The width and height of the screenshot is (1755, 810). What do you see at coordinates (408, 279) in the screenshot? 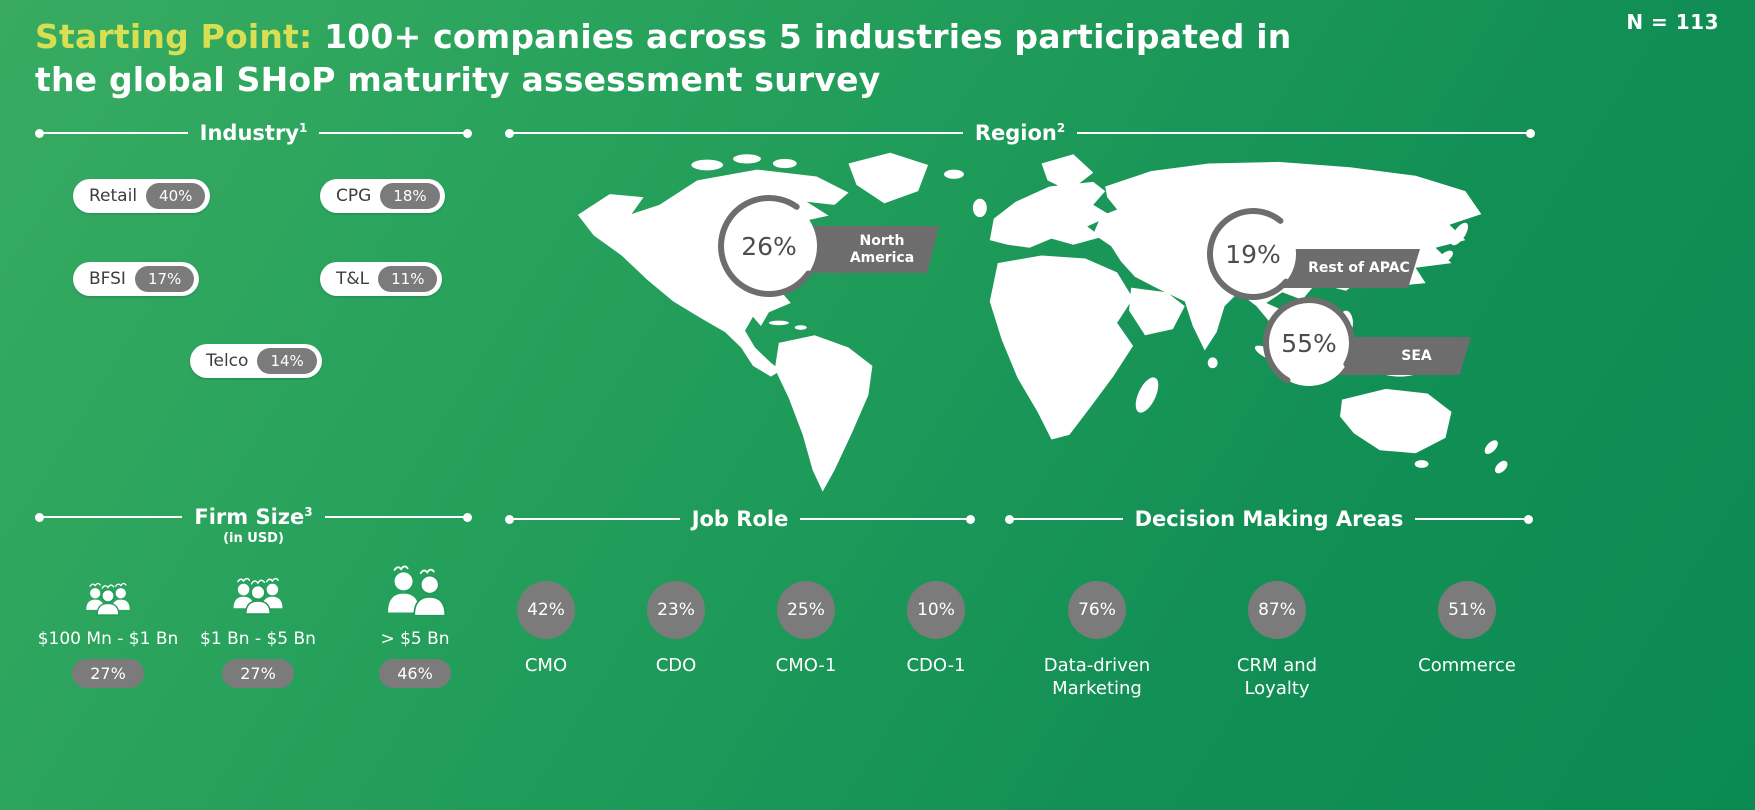
I see `industry-pill-value: 11%` at bounding box center [408, 279].